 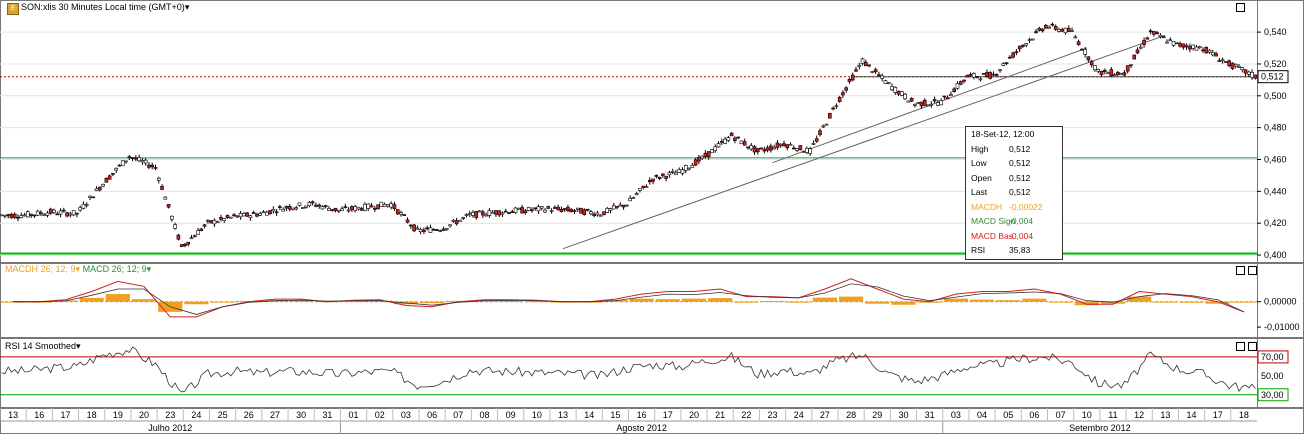 What do you see at coordinates (978, 250) in the screenshot?
I see `row-key: RSI` at bounding box center [978, 250].